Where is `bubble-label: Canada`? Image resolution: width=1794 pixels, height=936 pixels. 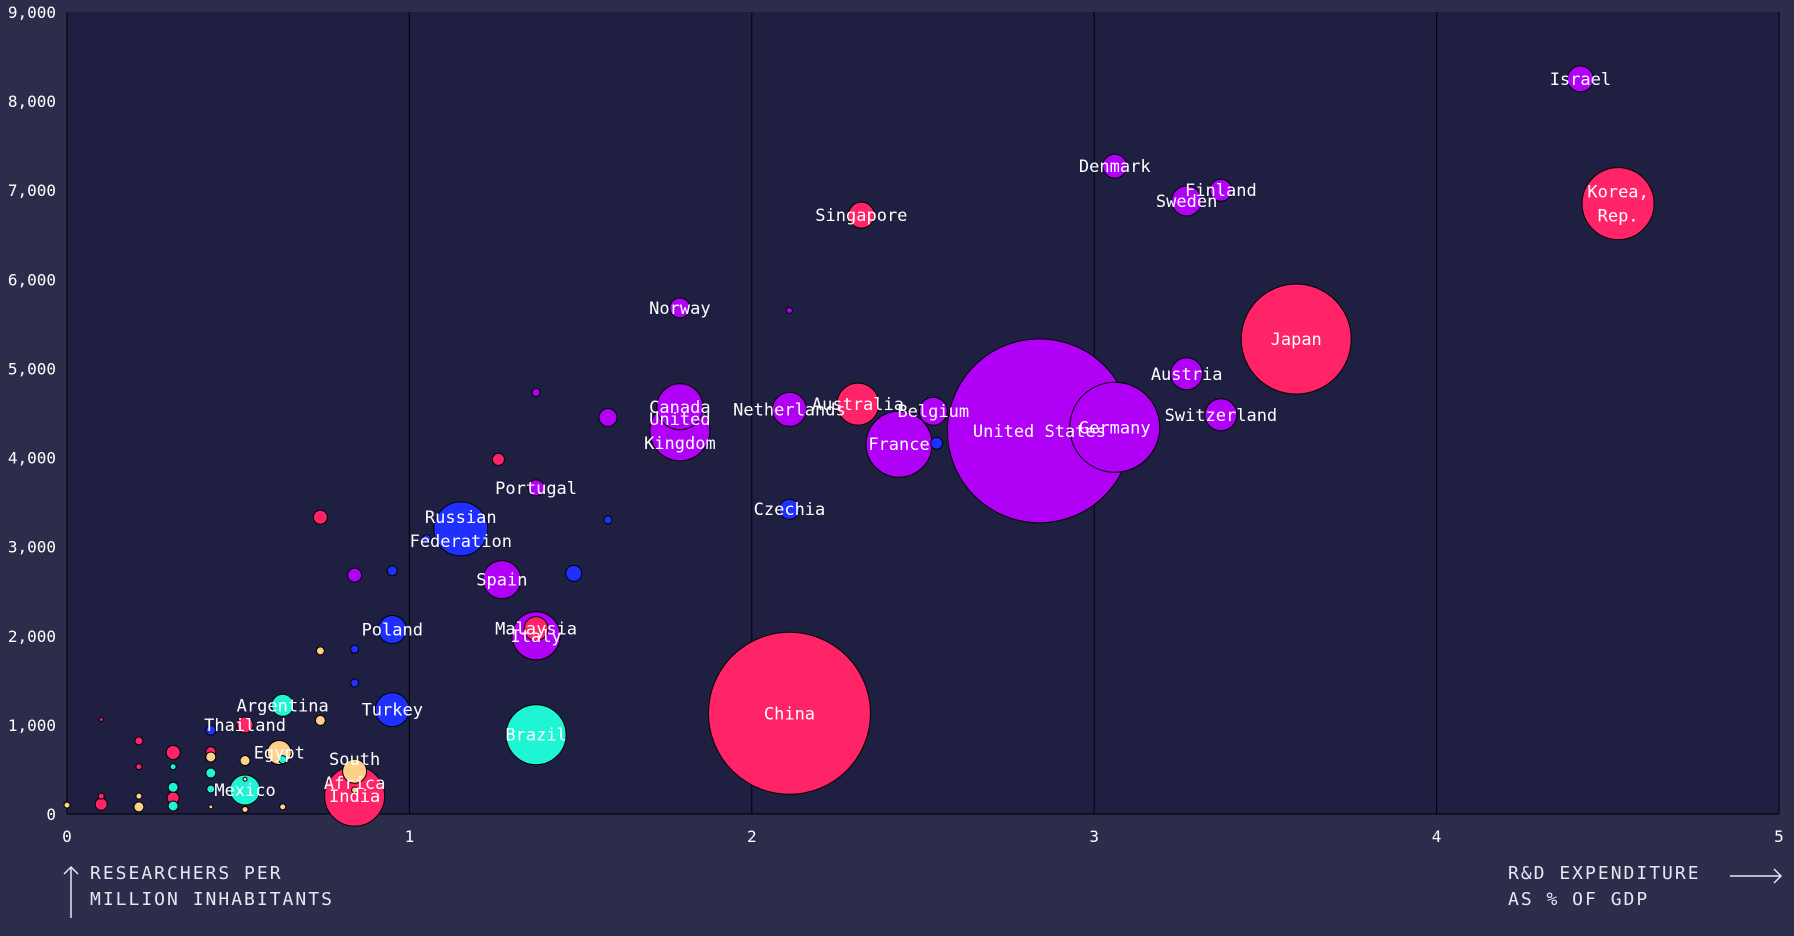 bubble-label: Canada is located at coordinates (679, 408).